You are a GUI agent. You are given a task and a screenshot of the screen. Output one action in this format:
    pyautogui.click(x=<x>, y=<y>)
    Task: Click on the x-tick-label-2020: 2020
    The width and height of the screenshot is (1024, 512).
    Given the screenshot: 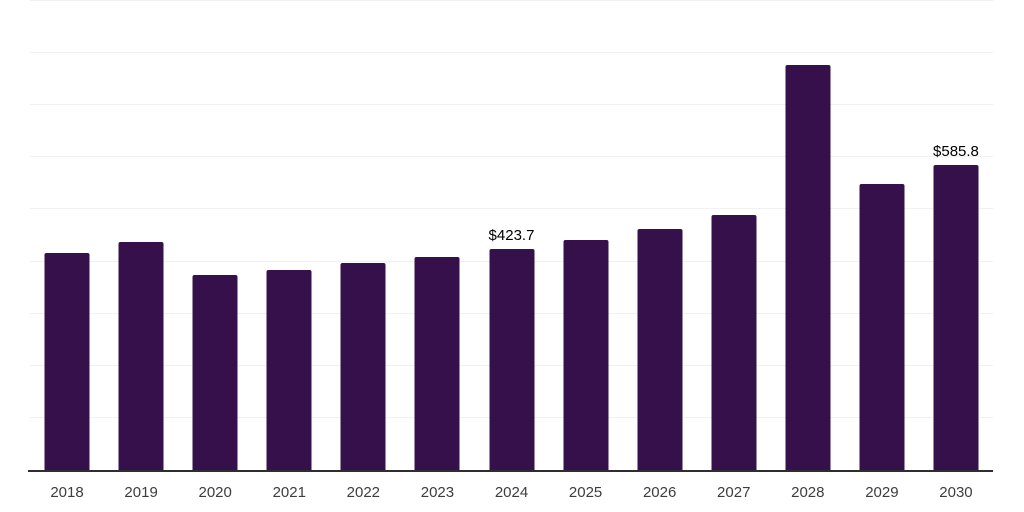 What is the action you would take?
    pyautogui.click(x=215, y=492)
    